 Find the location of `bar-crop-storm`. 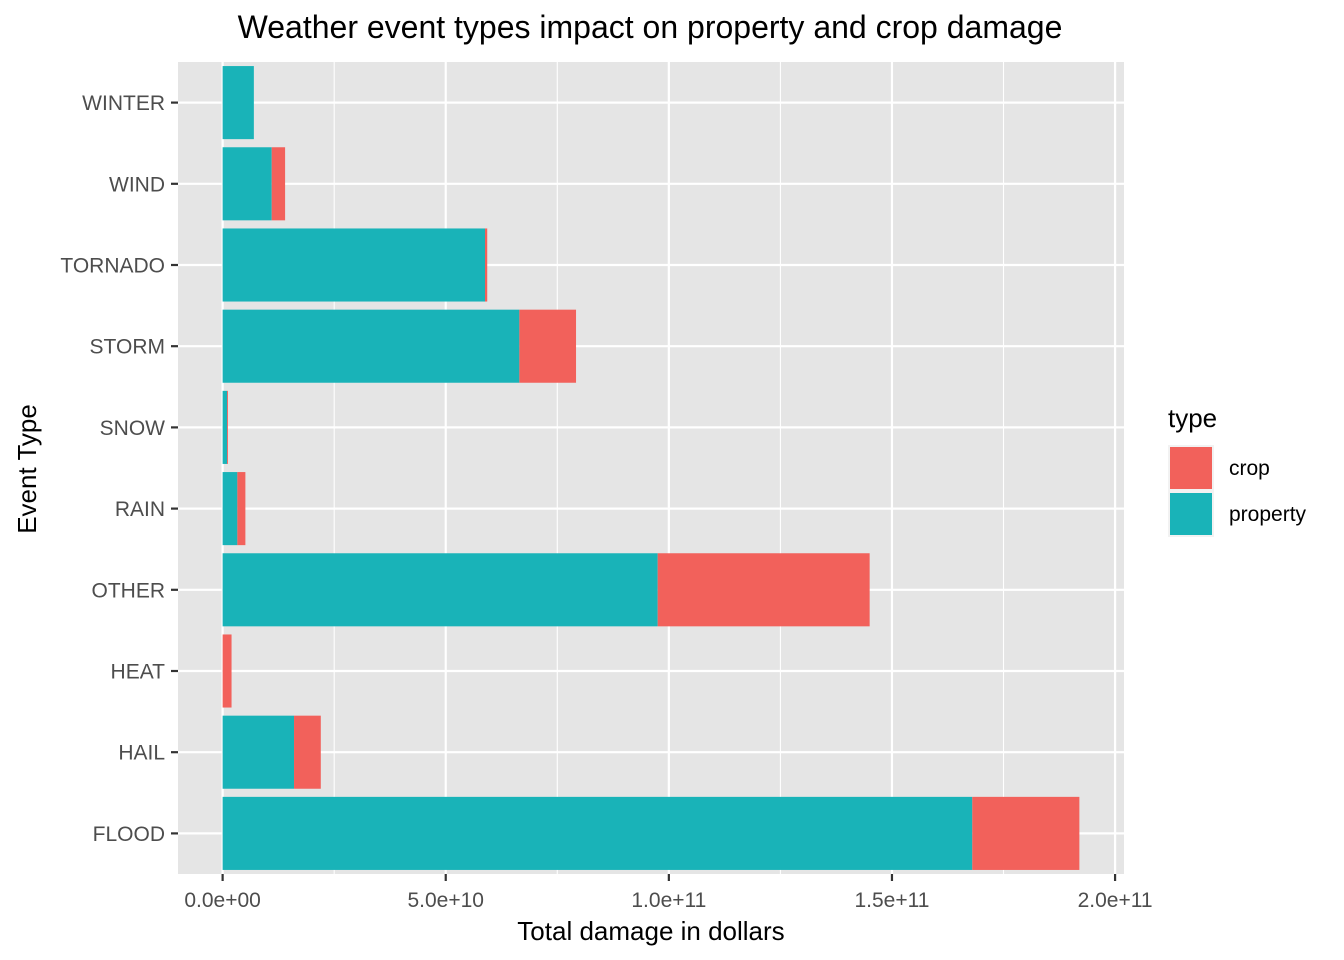

bar-crop-storm is located at coordinates (548, 346).